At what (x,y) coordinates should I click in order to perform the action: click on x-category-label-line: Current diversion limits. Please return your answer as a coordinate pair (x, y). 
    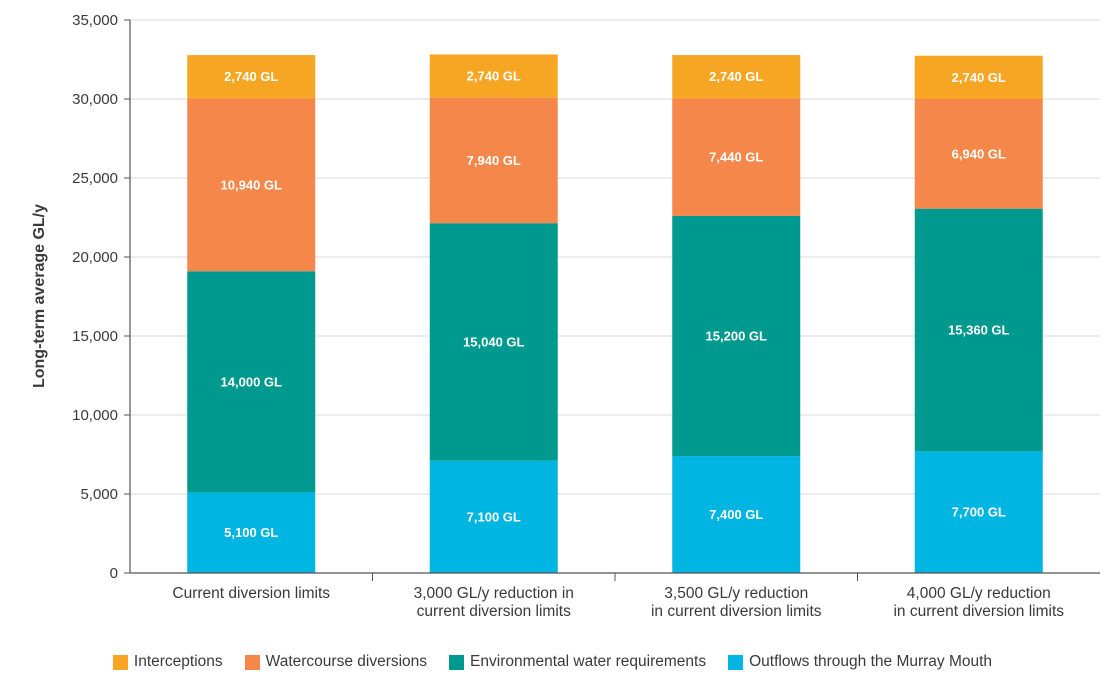
    Looking at the image, I should click on (251, 593).